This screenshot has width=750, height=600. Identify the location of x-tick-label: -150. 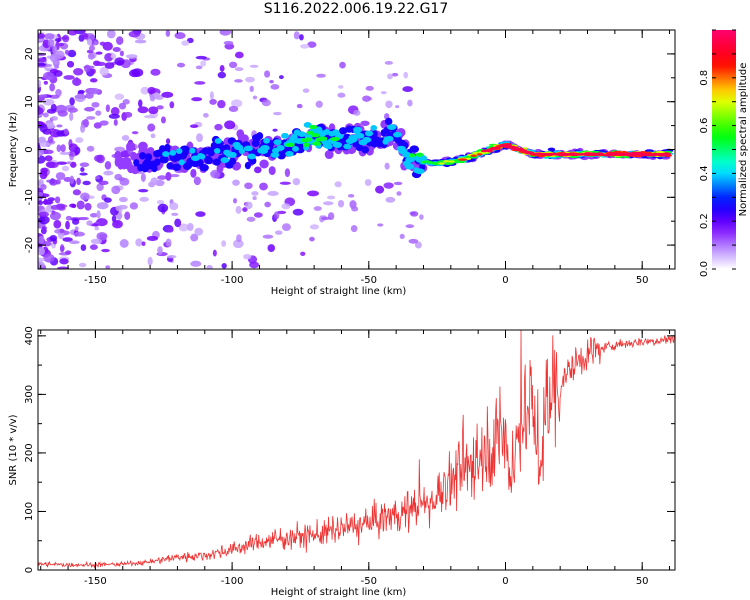
(95, 280).